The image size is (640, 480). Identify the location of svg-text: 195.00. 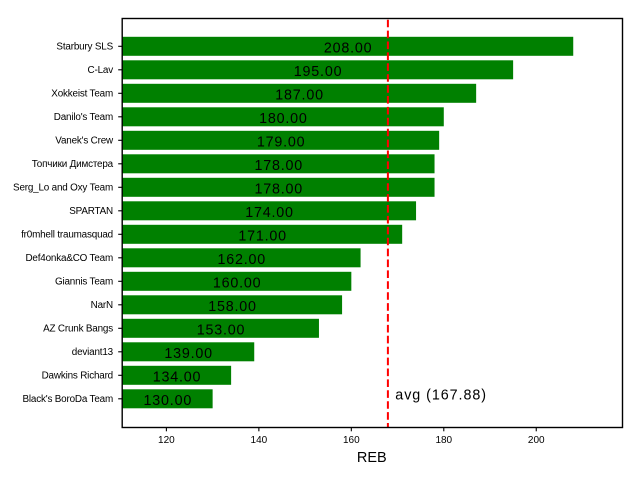
(318, 72).